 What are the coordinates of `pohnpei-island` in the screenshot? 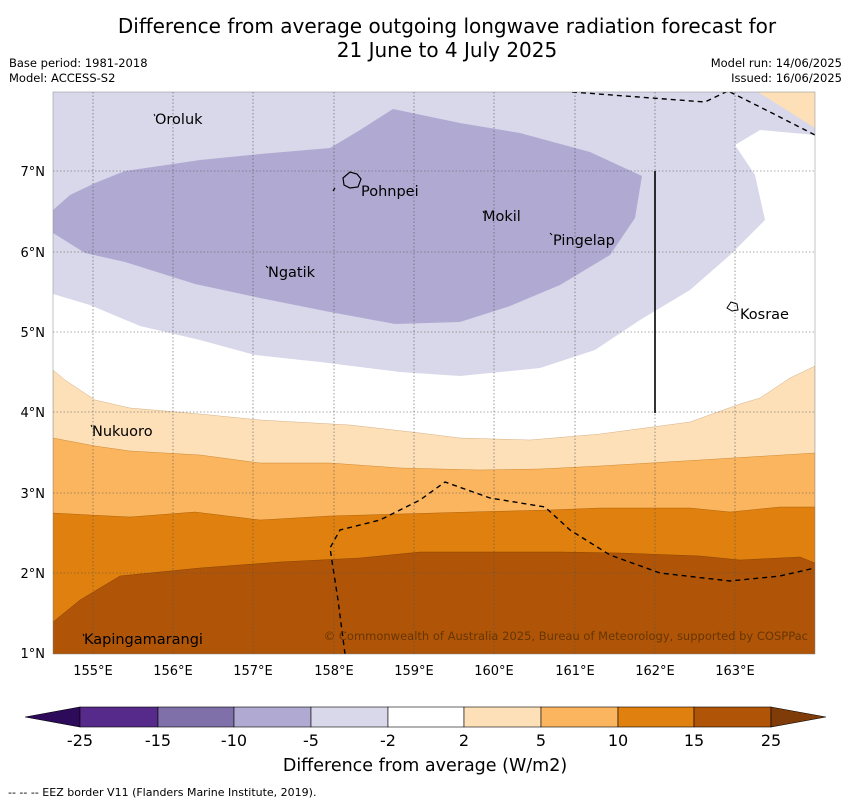 It's located at (352, 180).